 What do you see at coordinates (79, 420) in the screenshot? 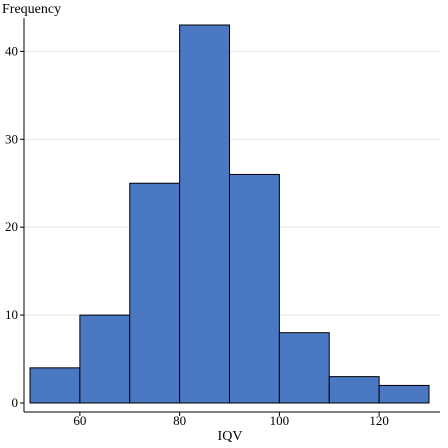
I see `x-tick-label-60: 60` at bounding box center [79, 420].